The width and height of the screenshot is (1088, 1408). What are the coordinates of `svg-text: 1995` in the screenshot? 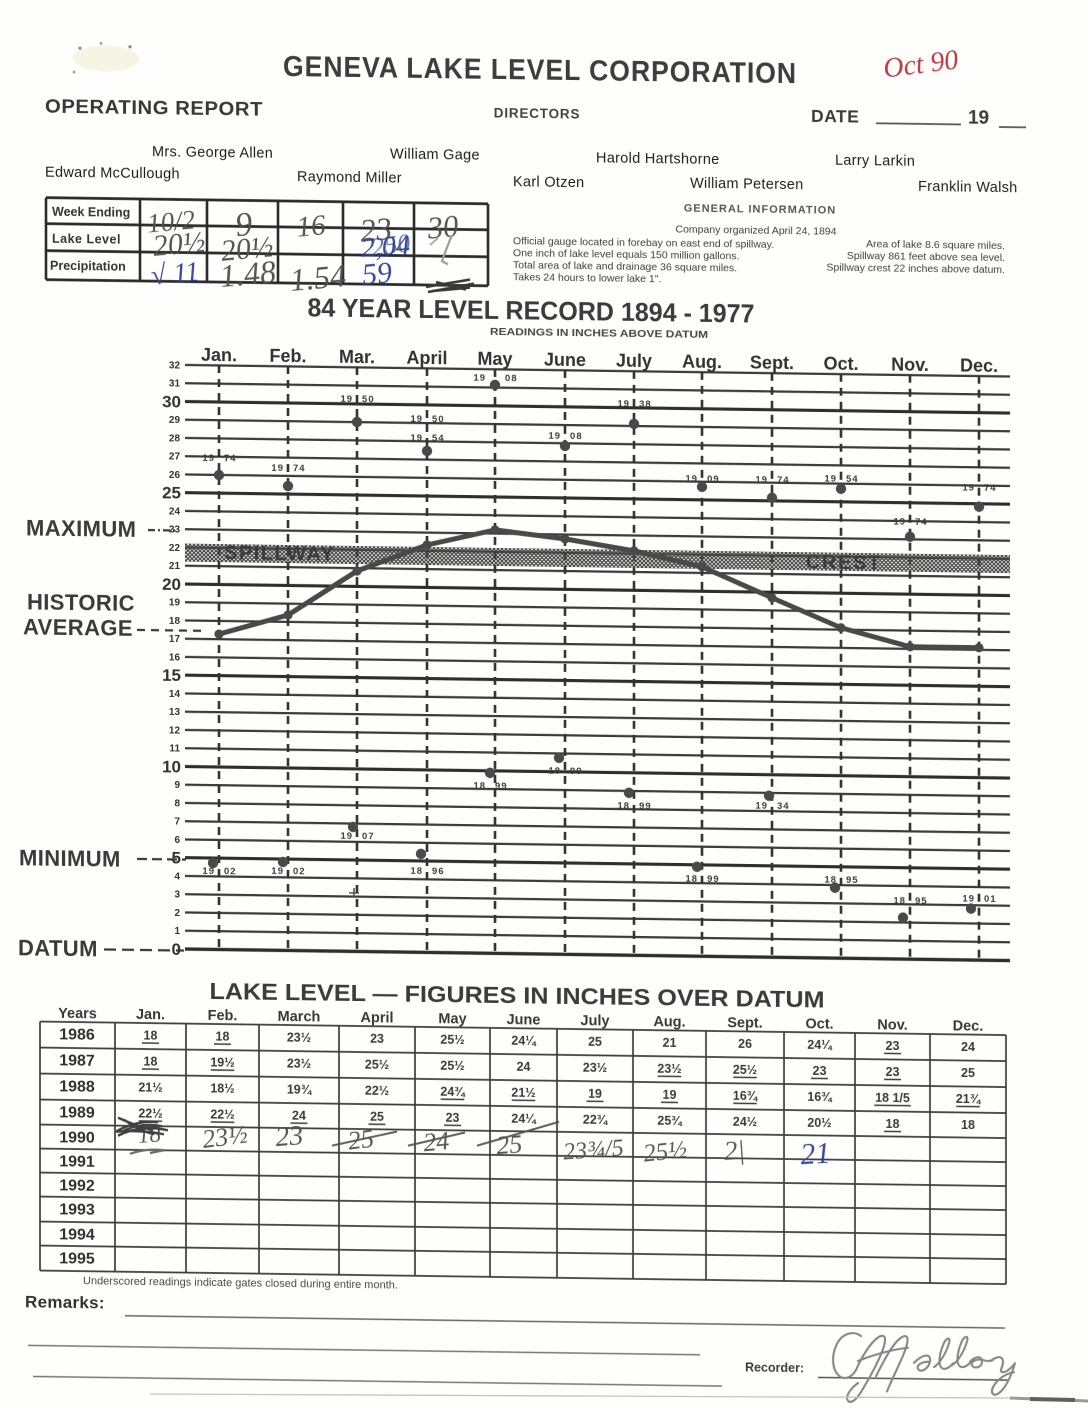 It's located at (77, 1258).